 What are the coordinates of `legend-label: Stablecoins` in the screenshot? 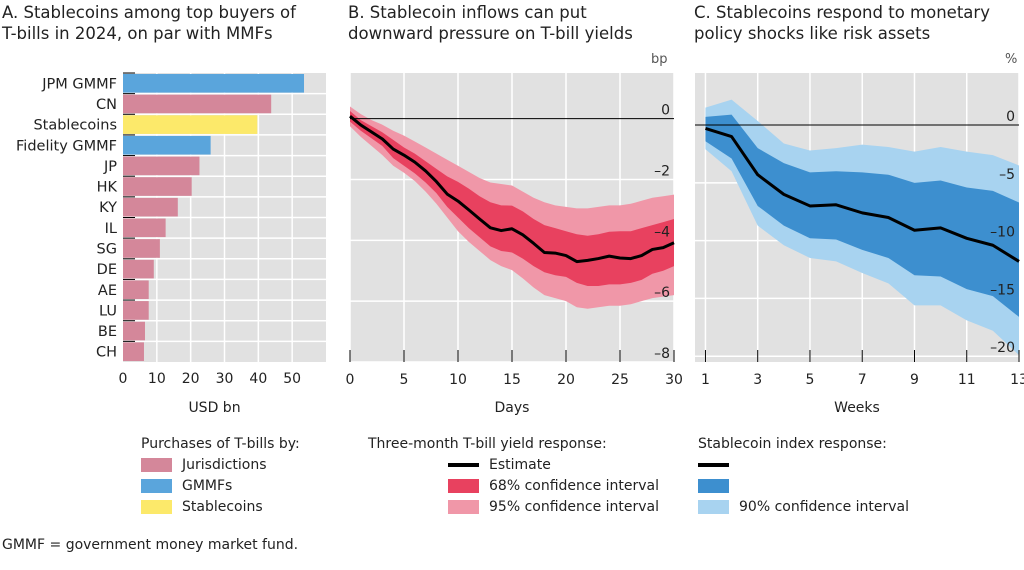 It's located at (222, 506).